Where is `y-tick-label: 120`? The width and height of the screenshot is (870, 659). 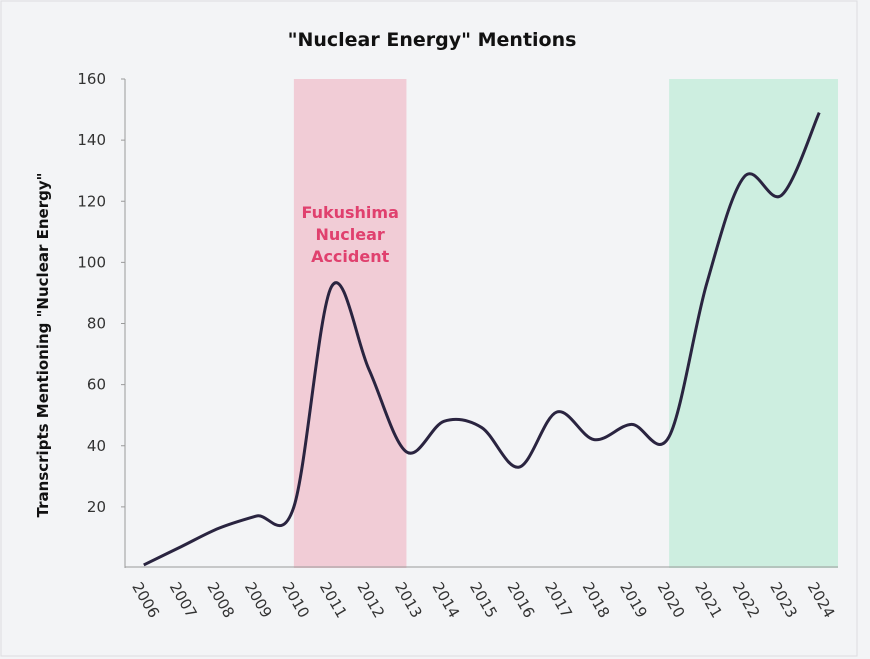
y-tick-label: 120 is located at coordinates (91, 201).